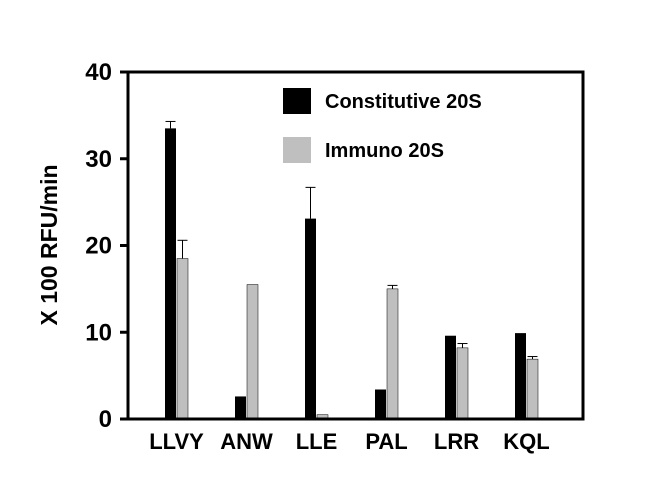 This screenshot has width=650, height=488. I want to click on bar-lrr-immuno-20s, so click(462, 383).